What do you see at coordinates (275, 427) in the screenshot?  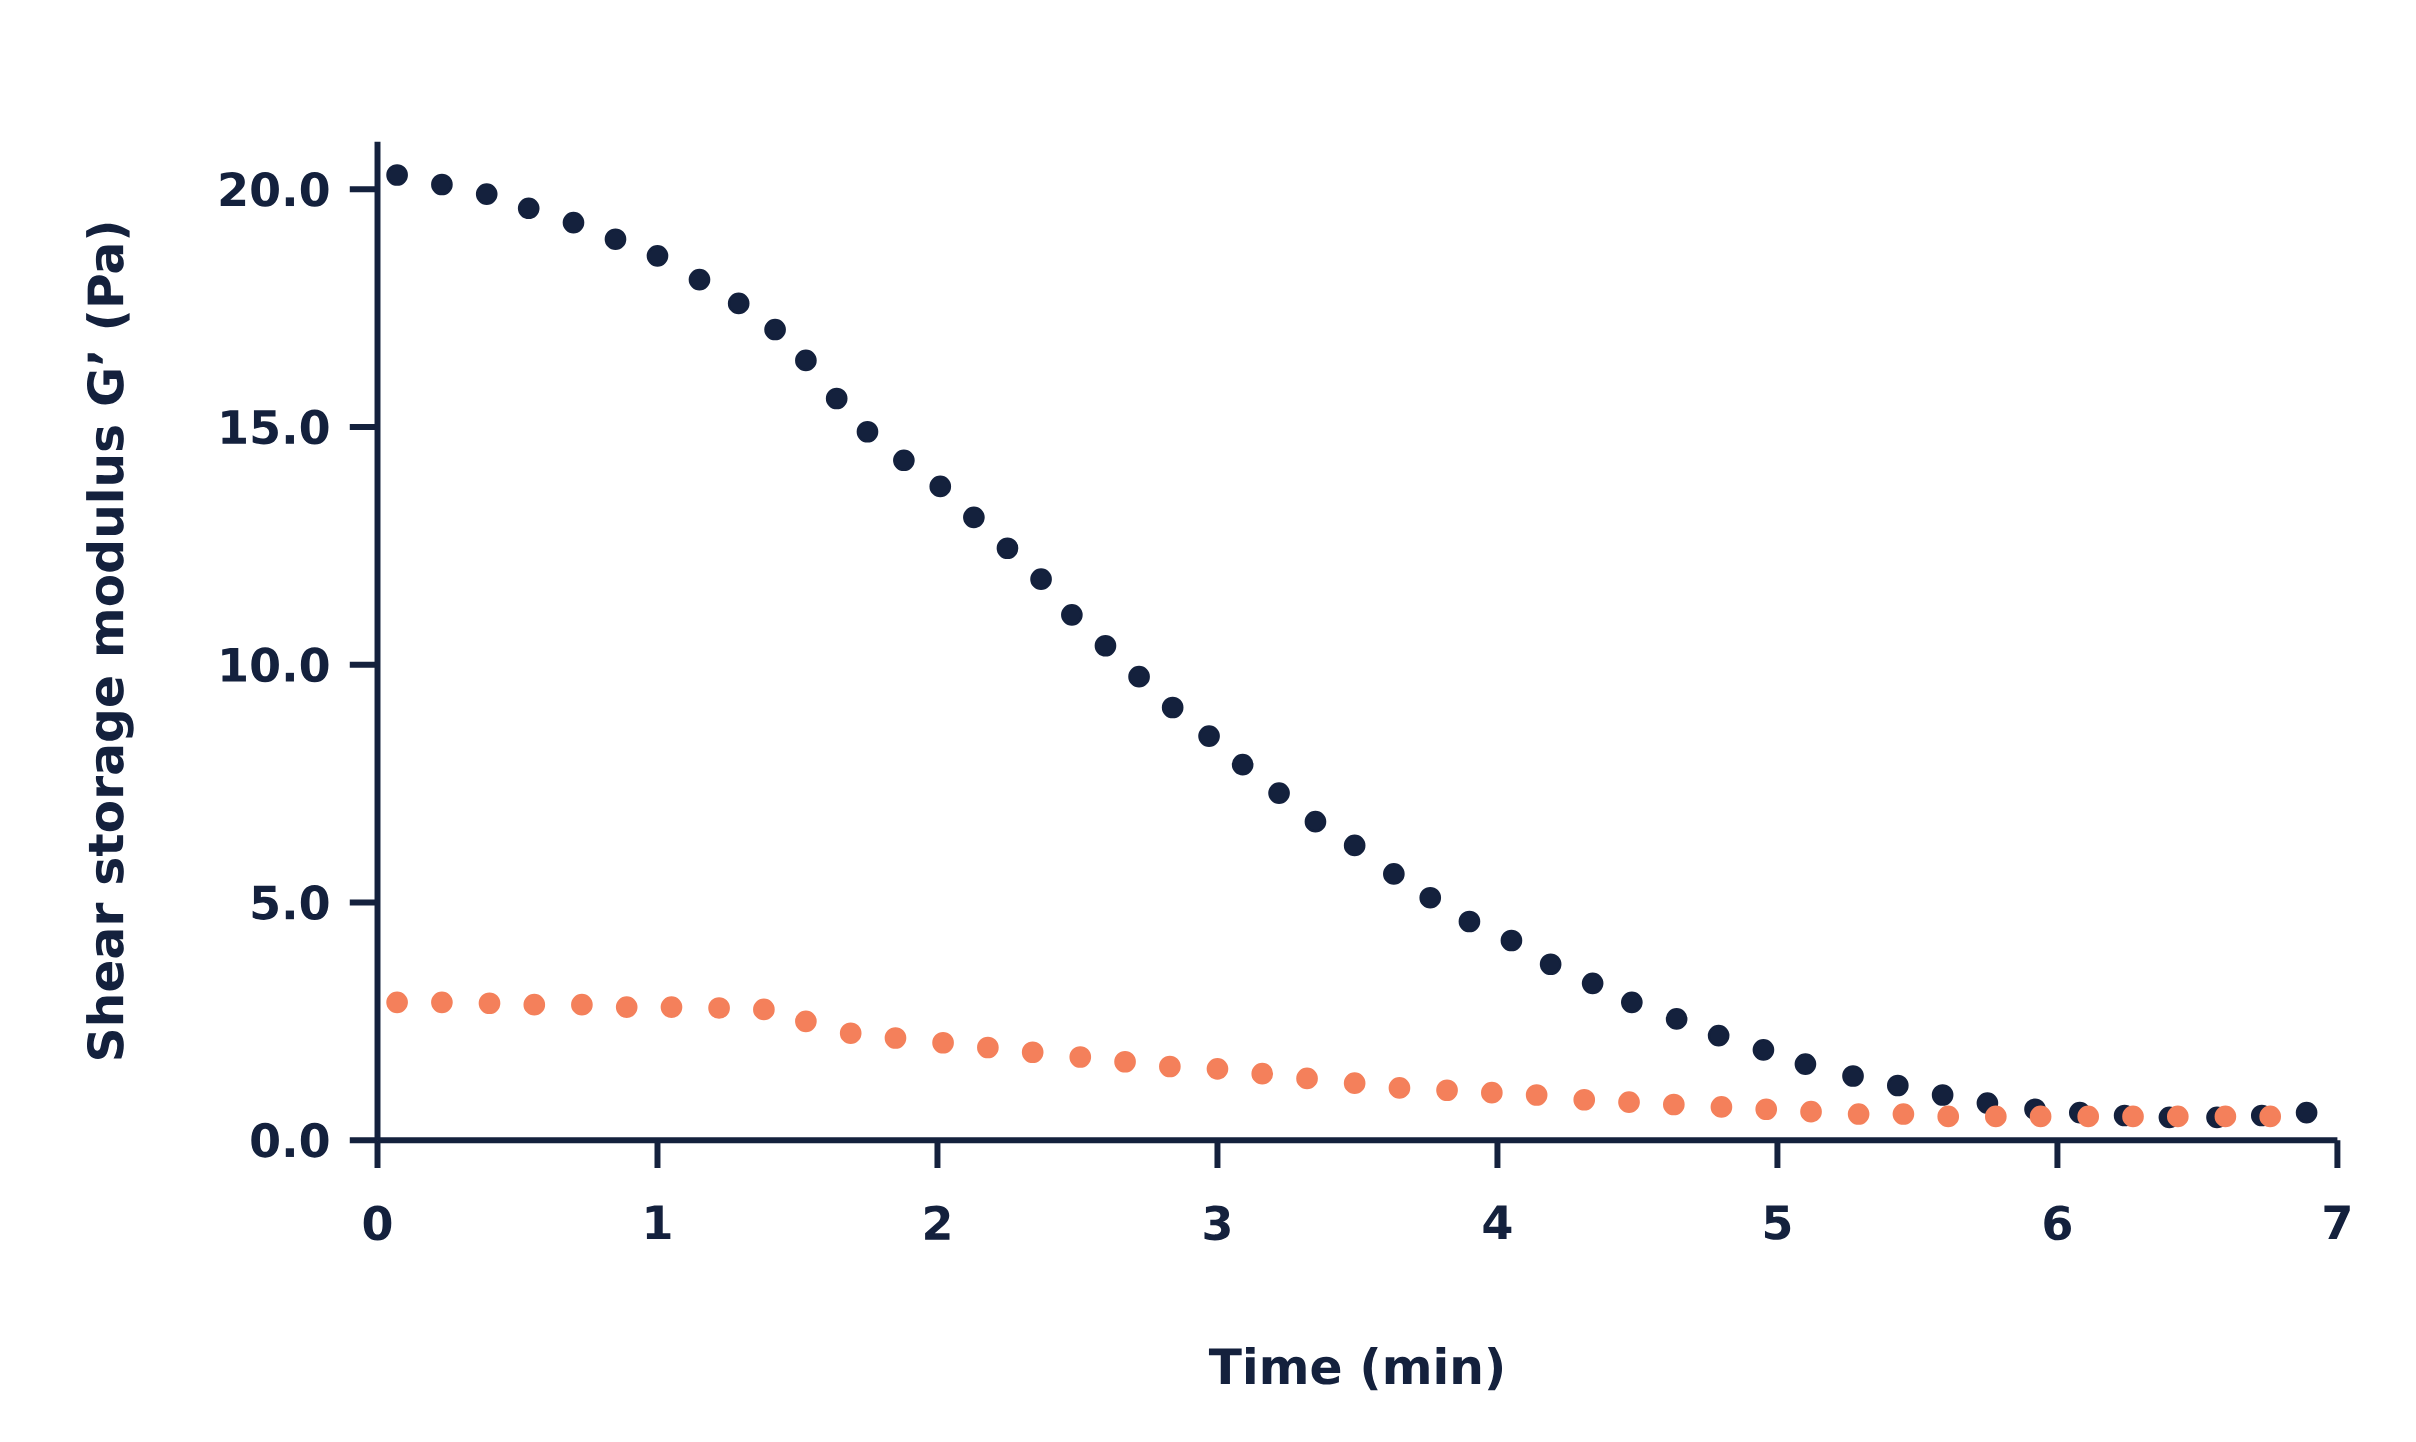 I see `y-tick-label: 15.0` at bounding box center [275, 427].